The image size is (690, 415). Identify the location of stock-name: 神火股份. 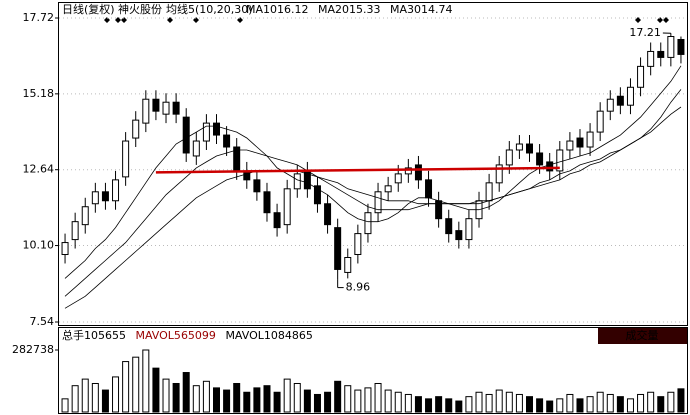
(140, 9).